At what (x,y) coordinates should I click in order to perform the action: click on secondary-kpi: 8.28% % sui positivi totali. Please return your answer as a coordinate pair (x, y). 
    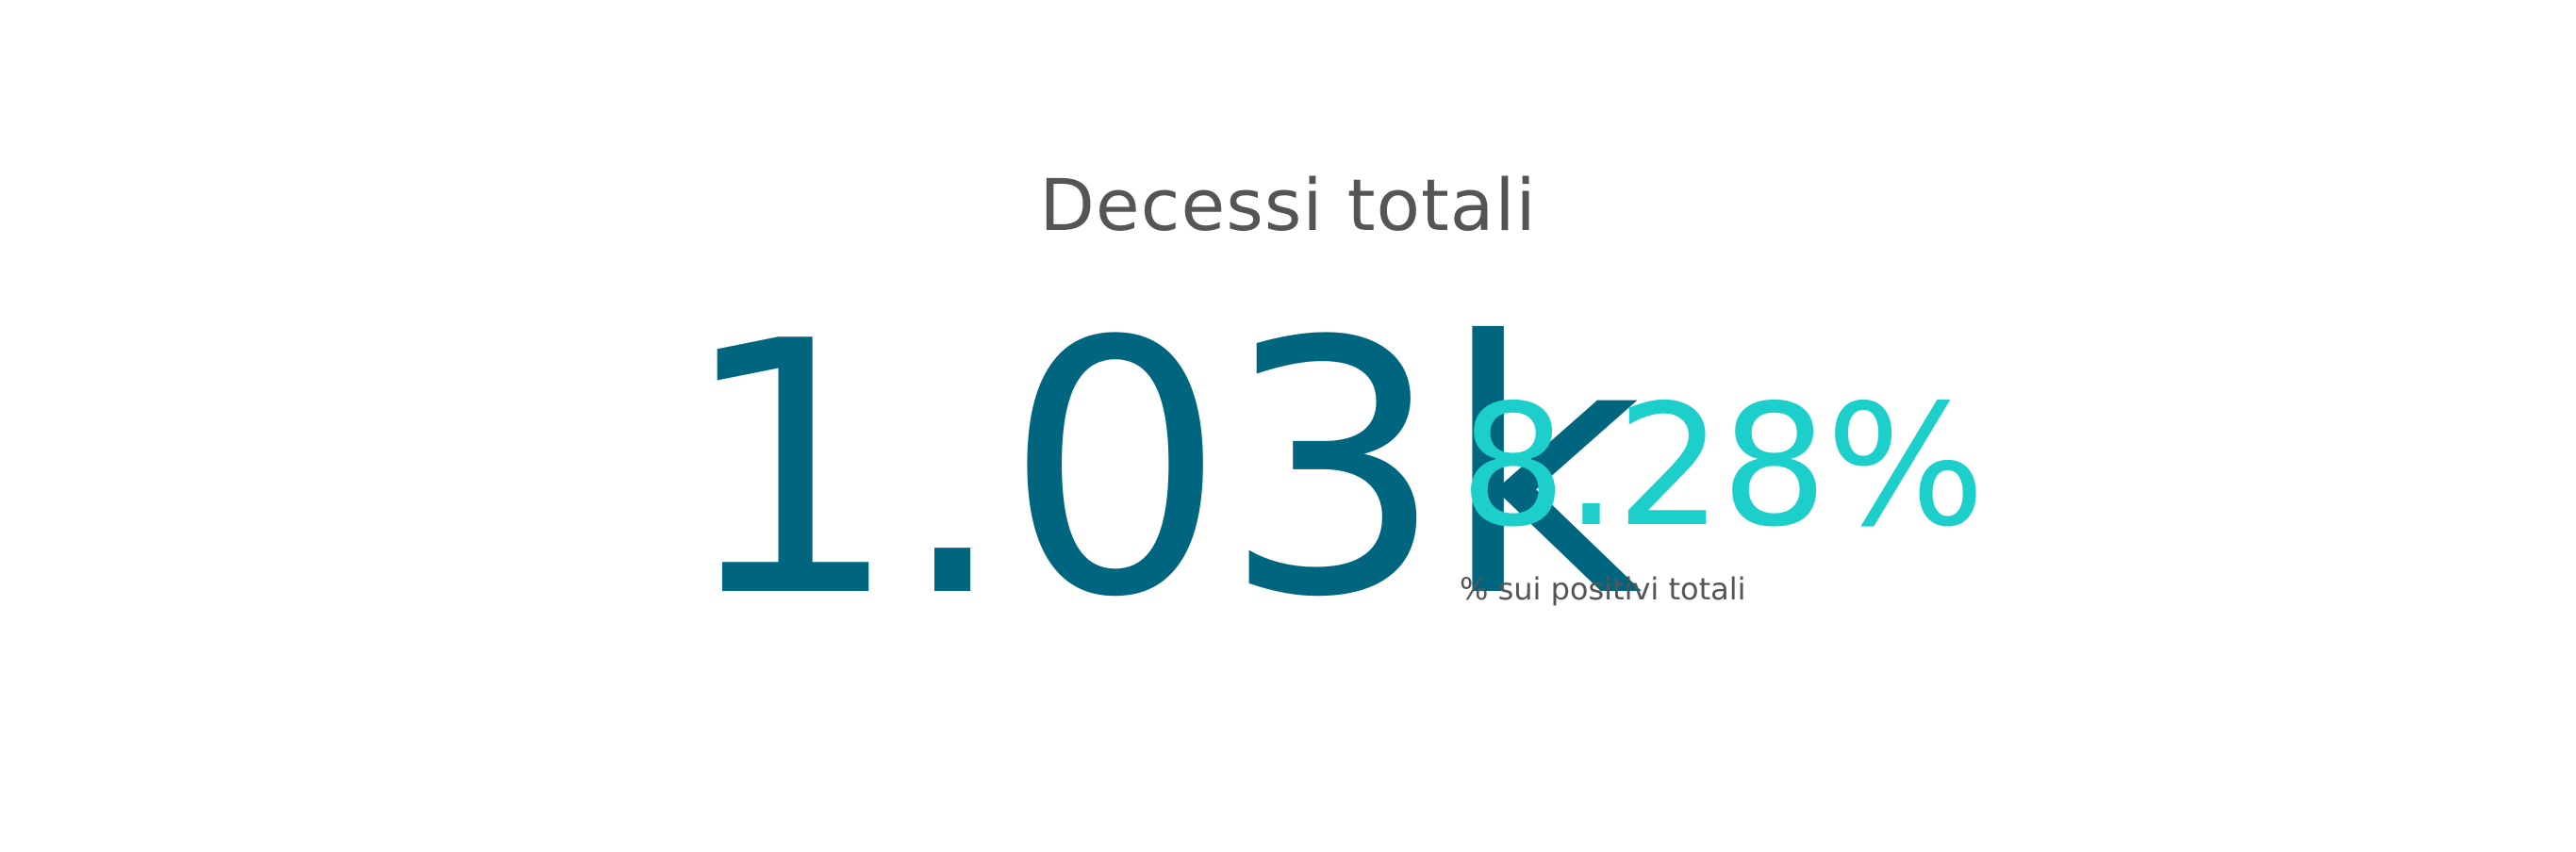
    Looking at the image, I should click on (1722, 488).